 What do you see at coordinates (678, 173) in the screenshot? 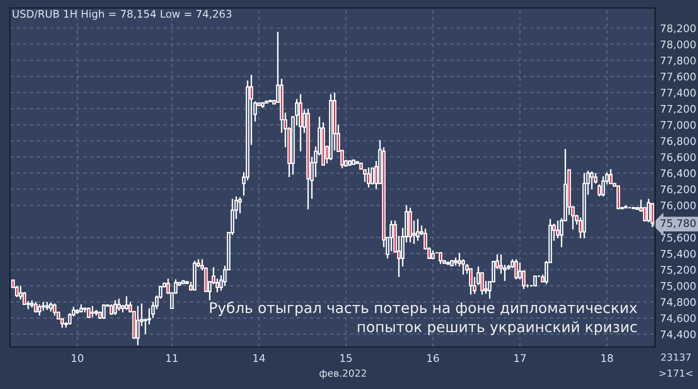
I see `y-tick-label: 76,400` at bounding box center [678, 173].